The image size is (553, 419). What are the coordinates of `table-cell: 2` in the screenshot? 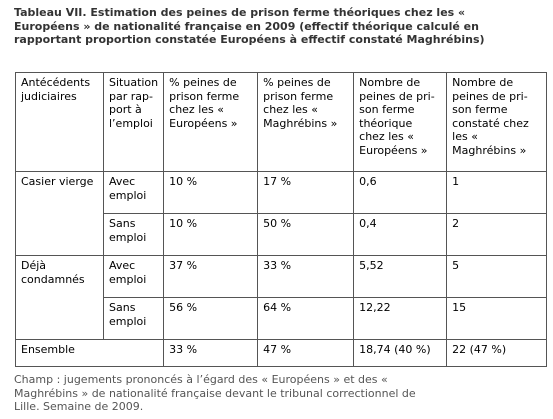 It's located at (497, 234).